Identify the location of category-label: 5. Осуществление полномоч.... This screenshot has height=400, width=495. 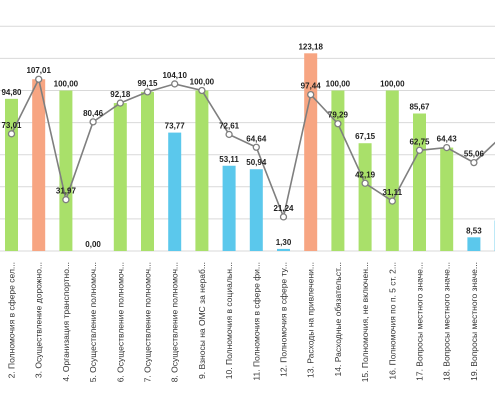
(93, 322).